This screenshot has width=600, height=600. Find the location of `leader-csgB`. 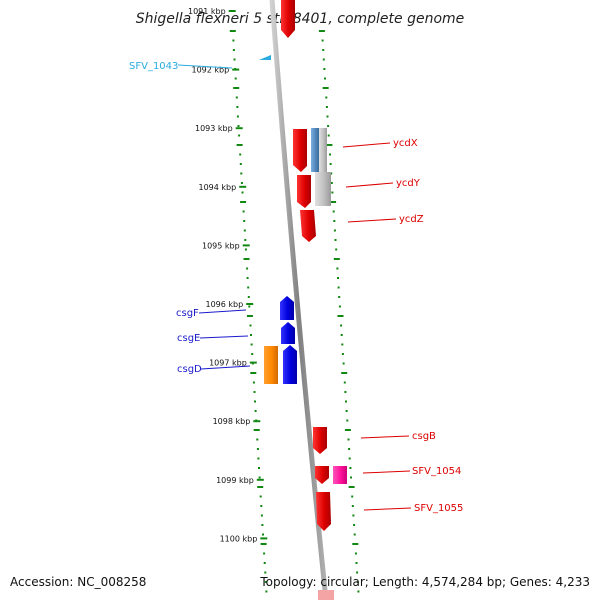

leader-csgB is located at coordinates (385, 437).